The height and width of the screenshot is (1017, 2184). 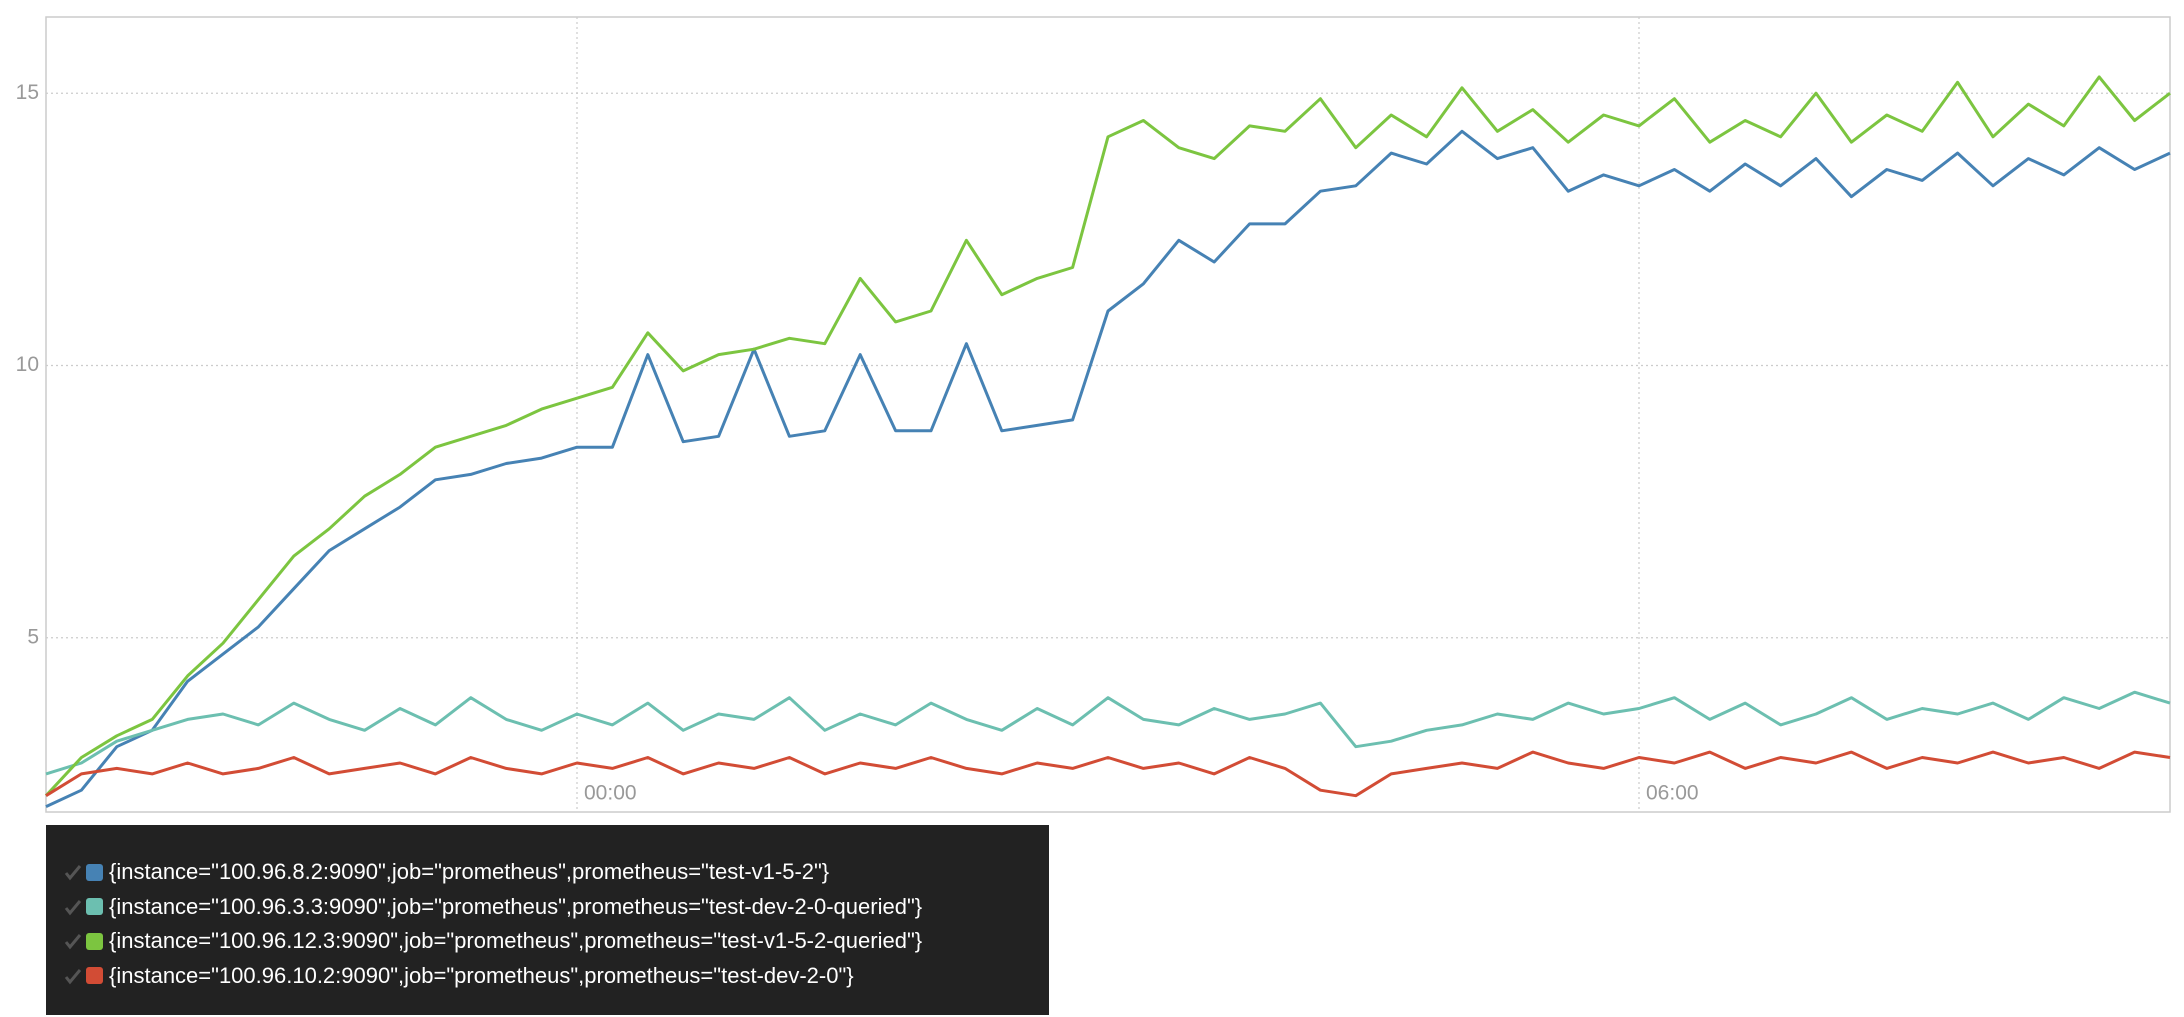 I want to click on x-tick-label: 00:00, so click(x=610, y=793).